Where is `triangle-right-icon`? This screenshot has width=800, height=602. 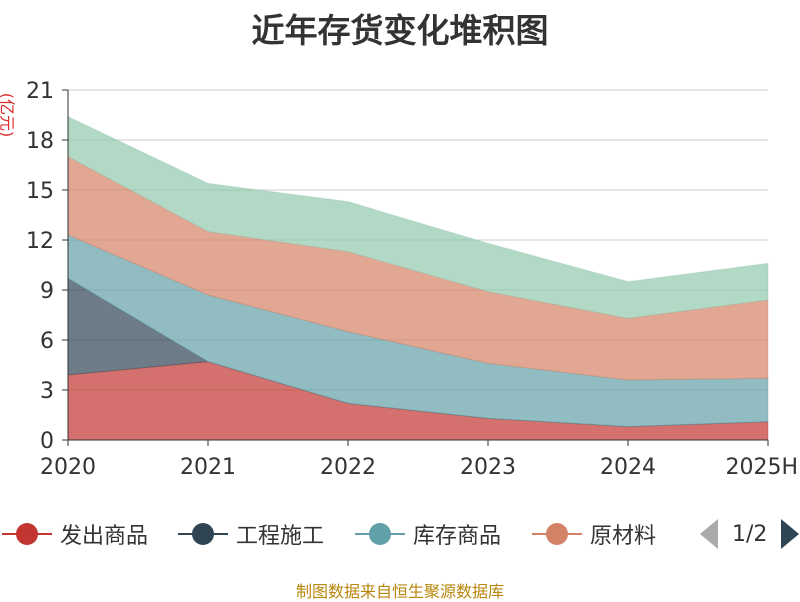 triangle-right-icon is located at coordinates (790, 534).